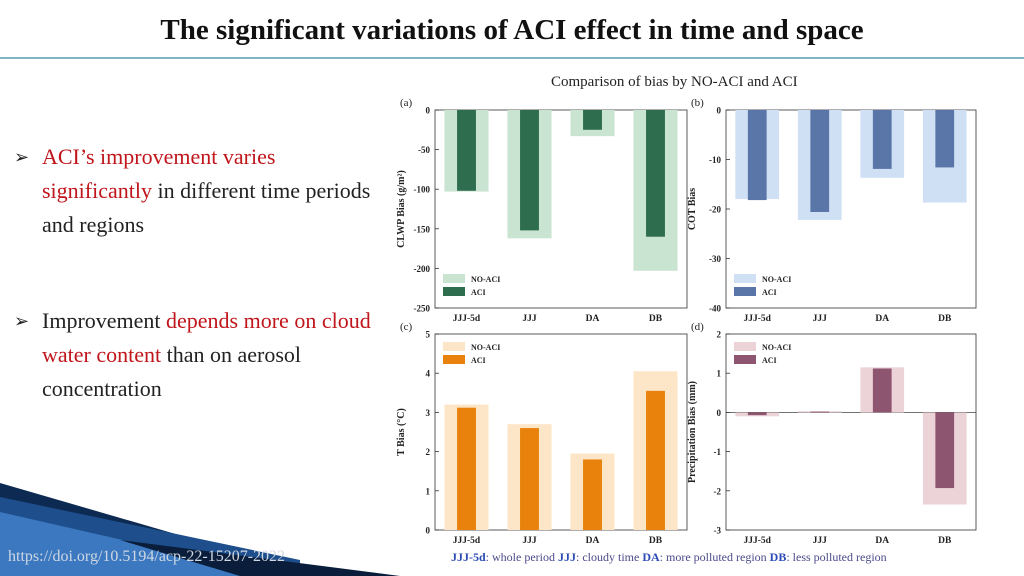 The height and width of the screenshot is (576, 1024). I want to click on panel-label: (d), so click(697, 327).